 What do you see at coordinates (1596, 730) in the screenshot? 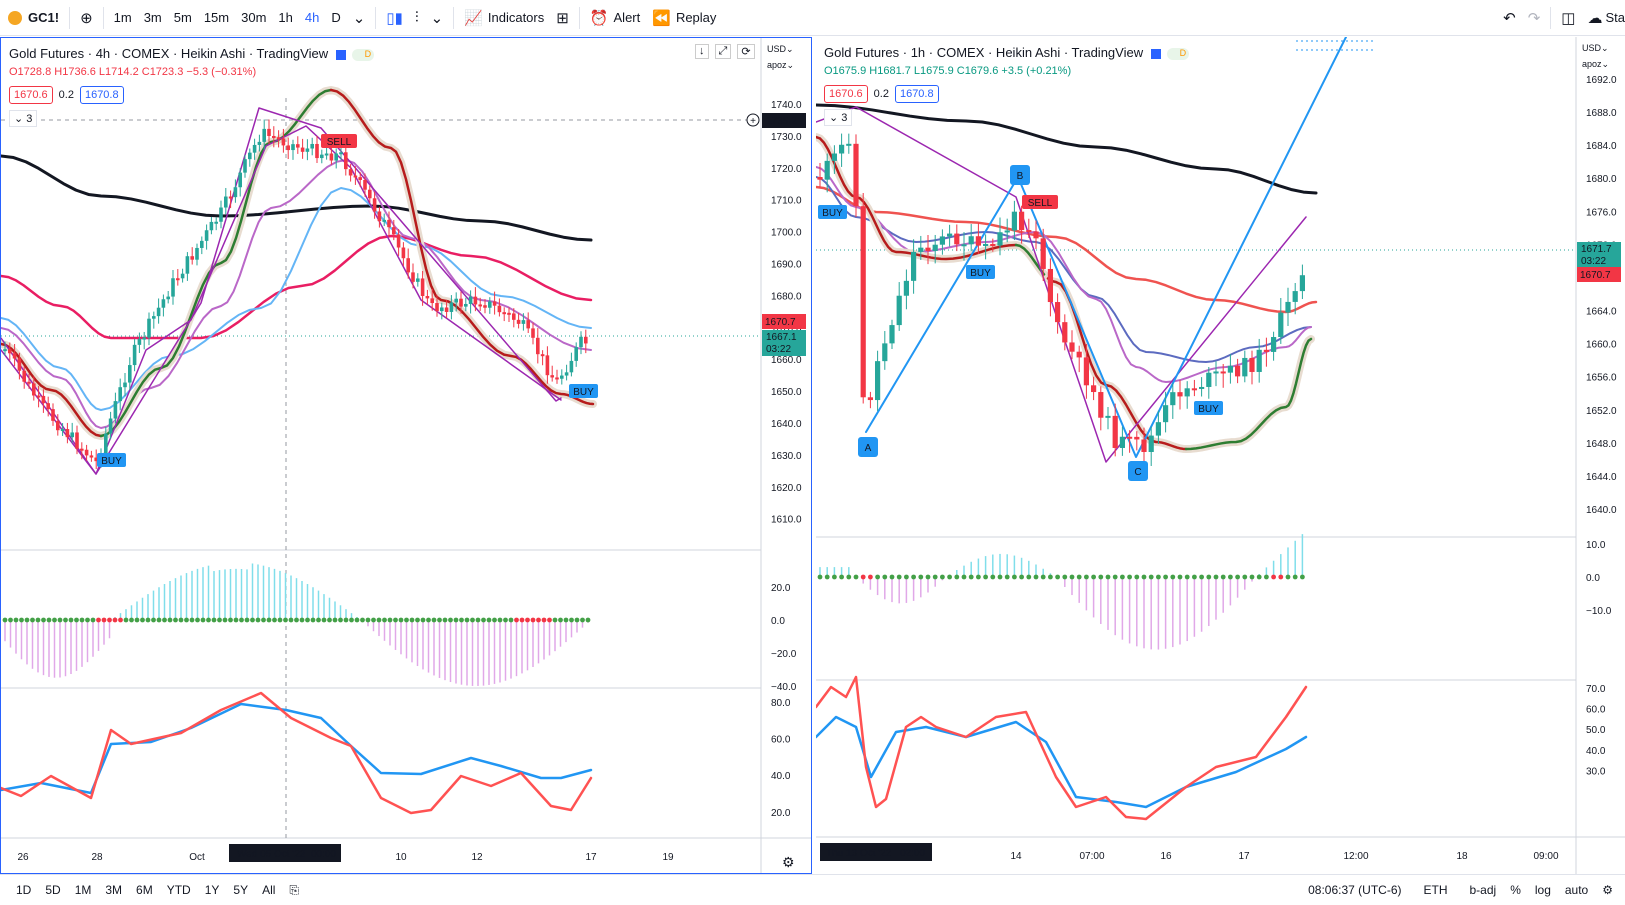
I see `rsi-tick: 50.0` at bounding box center [1596, 730].